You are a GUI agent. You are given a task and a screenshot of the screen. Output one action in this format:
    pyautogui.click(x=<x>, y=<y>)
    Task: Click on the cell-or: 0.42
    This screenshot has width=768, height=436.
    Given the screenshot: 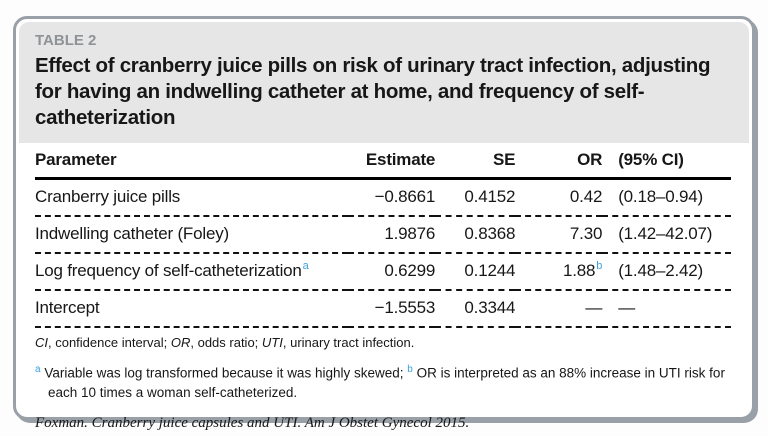 What is the action you would take?
    pyautogui.click(x=558, y=197)
    